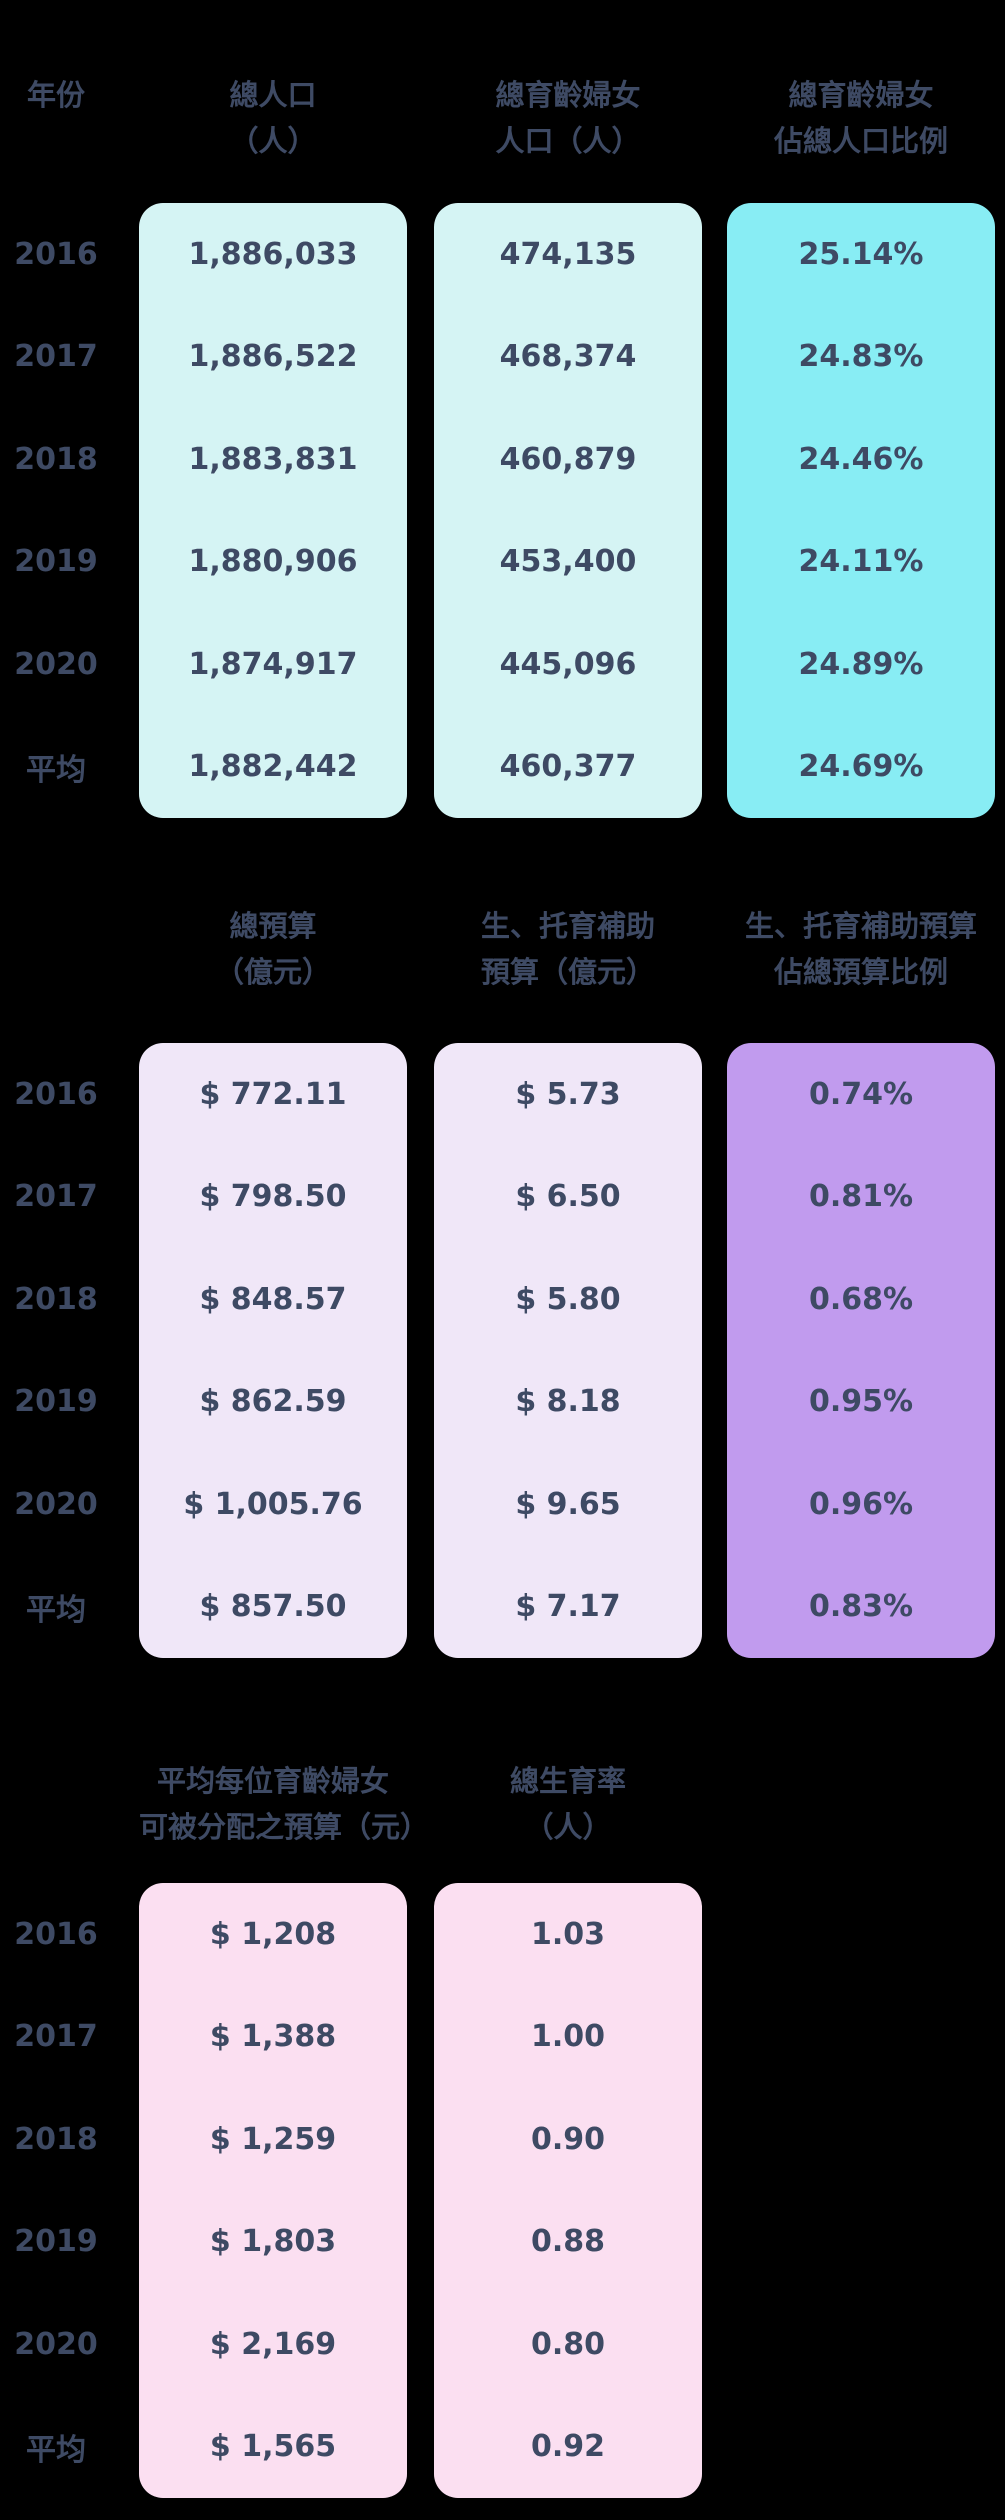 This screenshot has width=1005, height=2520. Describe the element at coordinates (273, 664) in the screenshot. I see `table-cell: 1,874,917` at that location.